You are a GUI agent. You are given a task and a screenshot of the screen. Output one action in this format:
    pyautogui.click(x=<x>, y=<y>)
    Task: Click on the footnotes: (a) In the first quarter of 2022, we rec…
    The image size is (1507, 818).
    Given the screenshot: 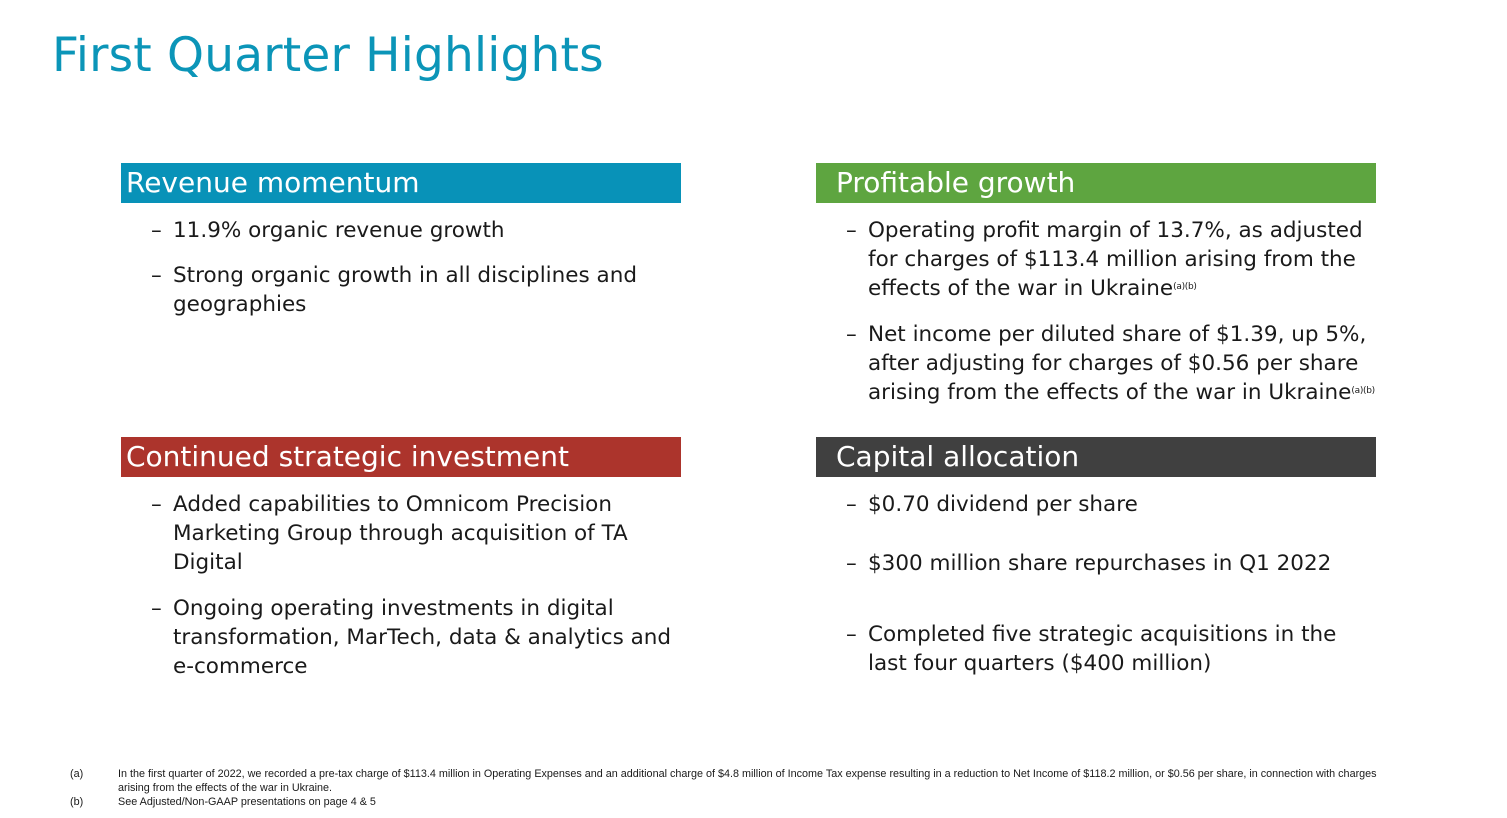 What is the action you would take?
    pyautogui.click(x=735, y=789)
    